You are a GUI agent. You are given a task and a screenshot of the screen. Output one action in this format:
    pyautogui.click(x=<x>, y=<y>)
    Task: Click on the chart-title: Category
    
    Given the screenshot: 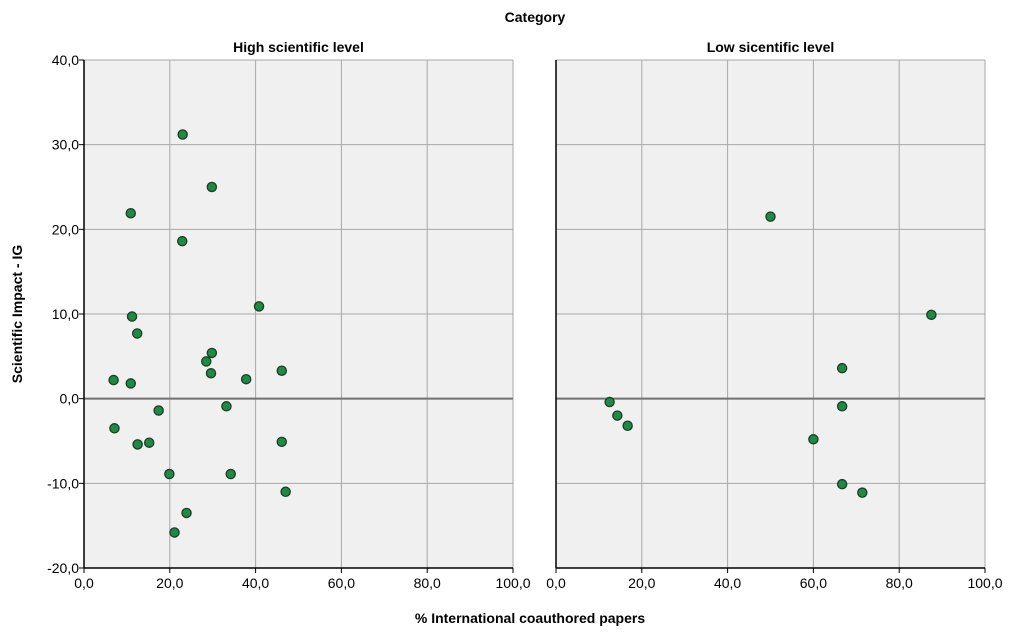 What is the action you would take?
    pyautogui.click(x=535, y=17)
    